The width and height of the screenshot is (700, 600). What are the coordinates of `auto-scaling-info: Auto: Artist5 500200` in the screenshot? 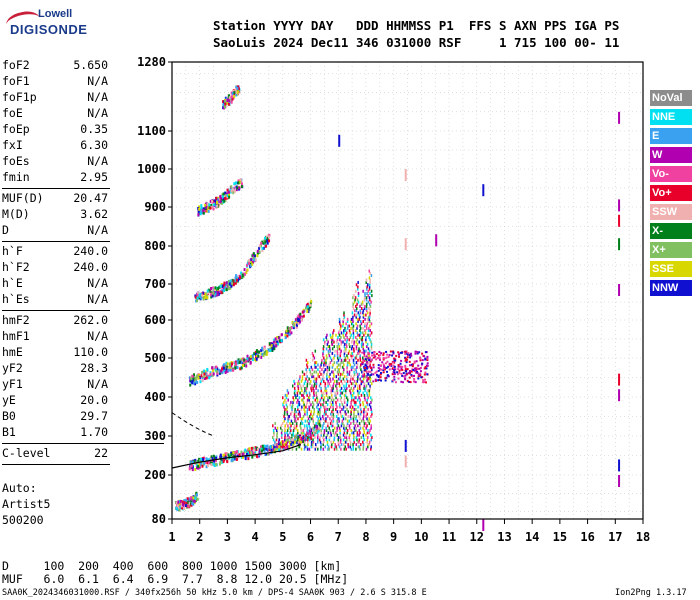 It's located at (26, 504).